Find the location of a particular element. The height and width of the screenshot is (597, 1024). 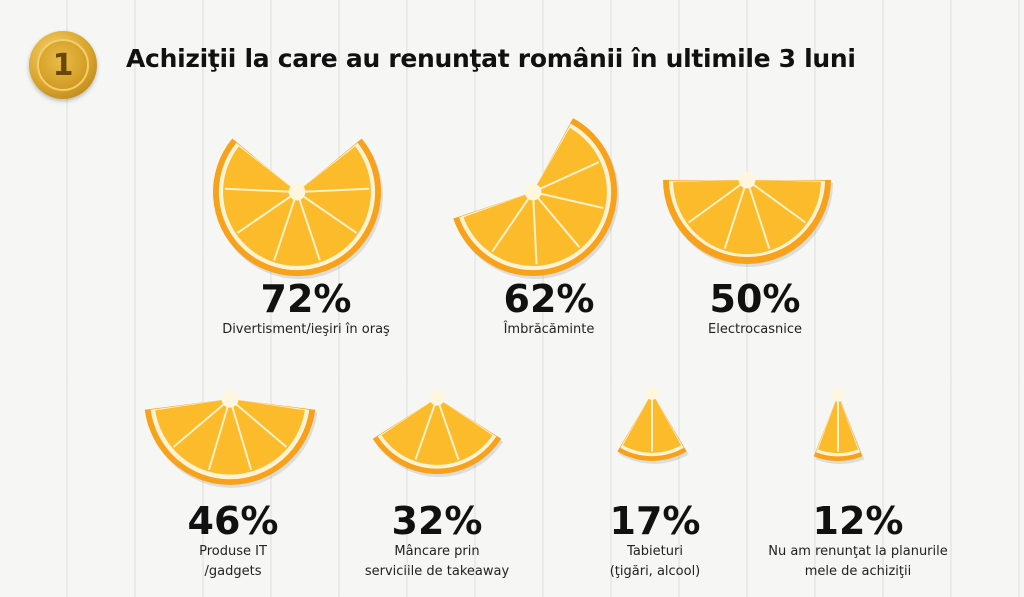

item-imbracaminte: 62% Îmbrăcăminte is located at coordinates (549, 309).